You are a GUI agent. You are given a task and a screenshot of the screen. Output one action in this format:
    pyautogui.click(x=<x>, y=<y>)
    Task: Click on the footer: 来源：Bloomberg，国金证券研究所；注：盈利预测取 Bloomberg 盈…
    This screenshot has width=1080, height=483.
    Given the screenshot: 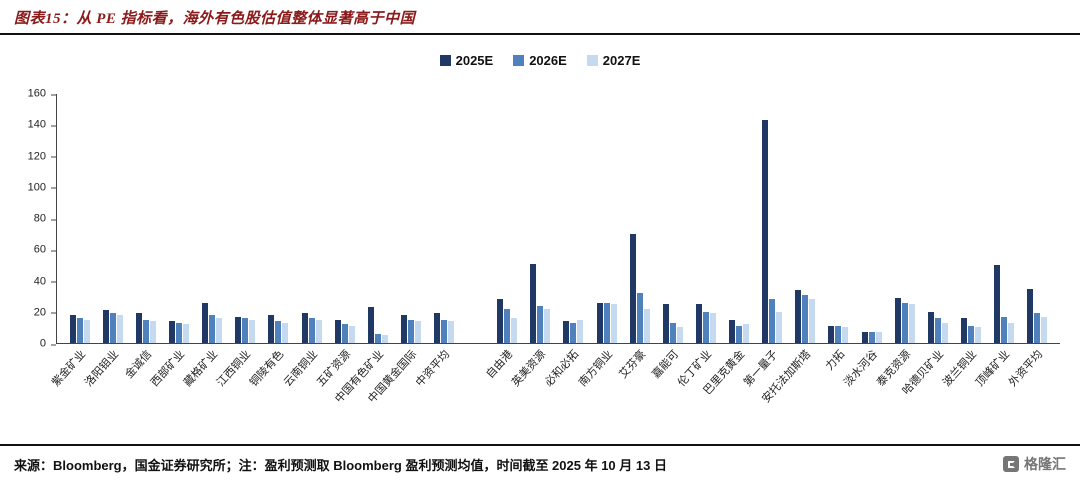 What is the action you would take?
    pyautogui.click(x=540, y=463)
    